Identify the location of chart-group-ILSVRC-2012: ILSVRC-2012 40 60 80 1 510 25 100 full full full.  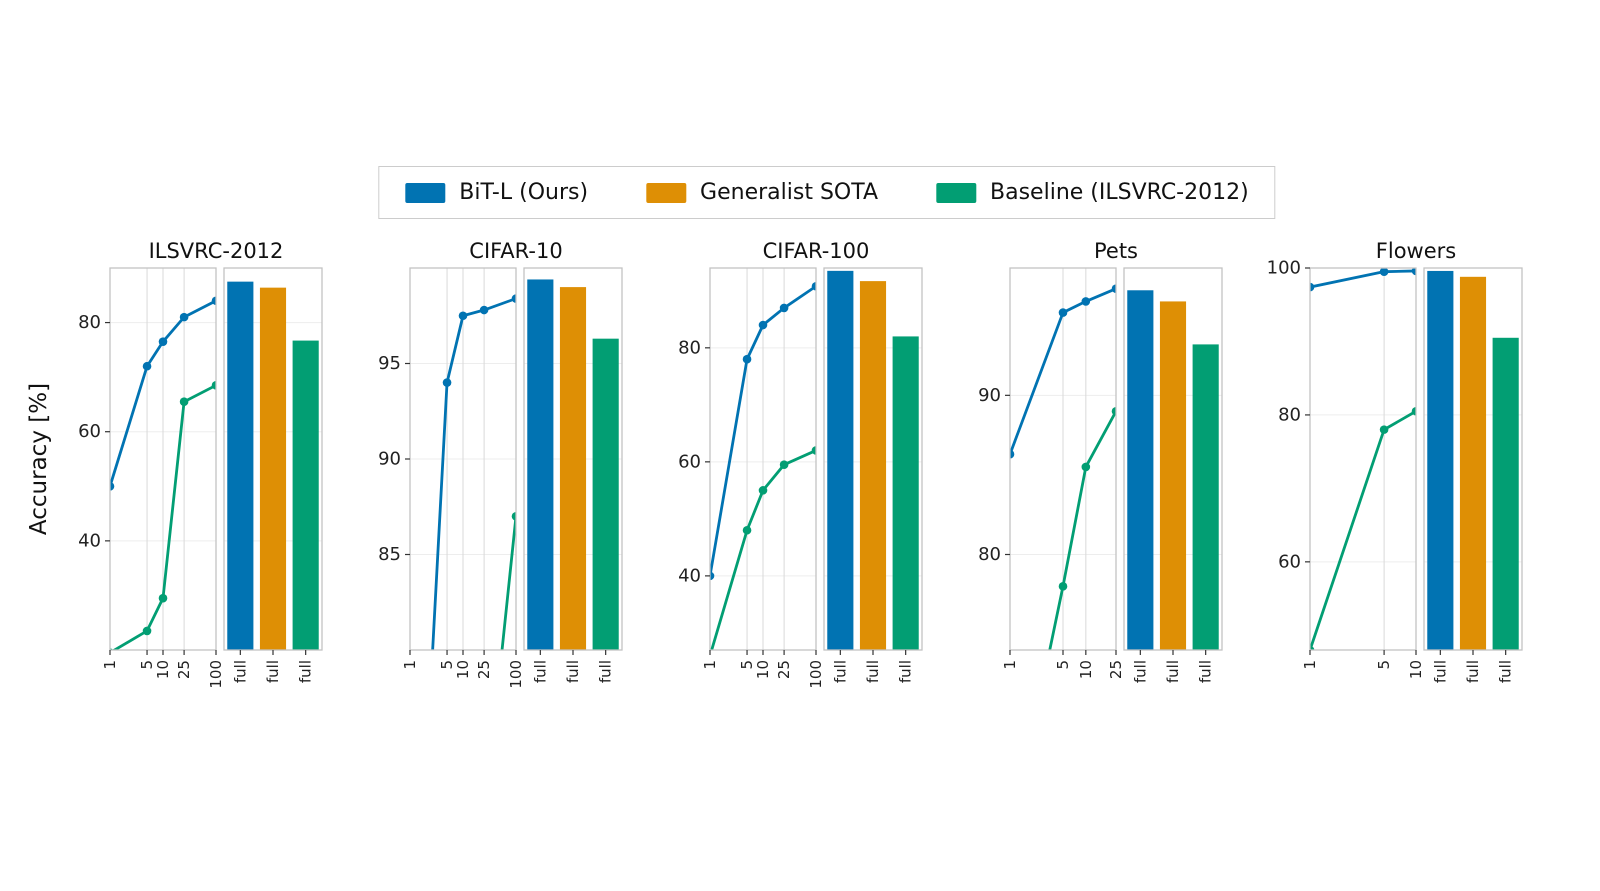
(200, 464).